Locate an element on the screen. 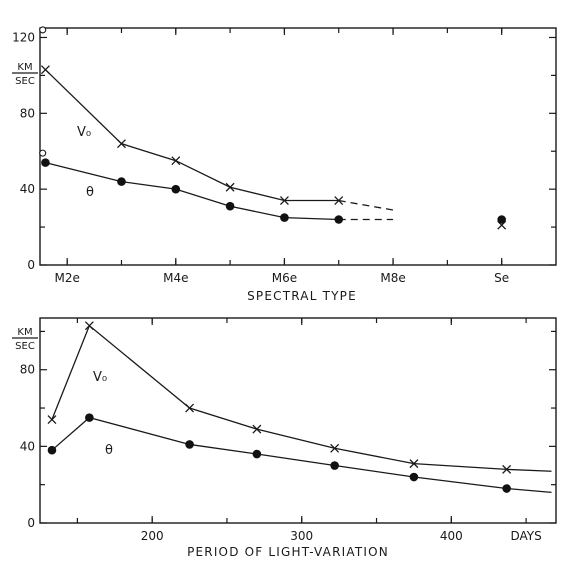 Image resolution: width=570 pixels, height=563 pixels. x-tick-label: DAYS is located at coordinates (525, 536).